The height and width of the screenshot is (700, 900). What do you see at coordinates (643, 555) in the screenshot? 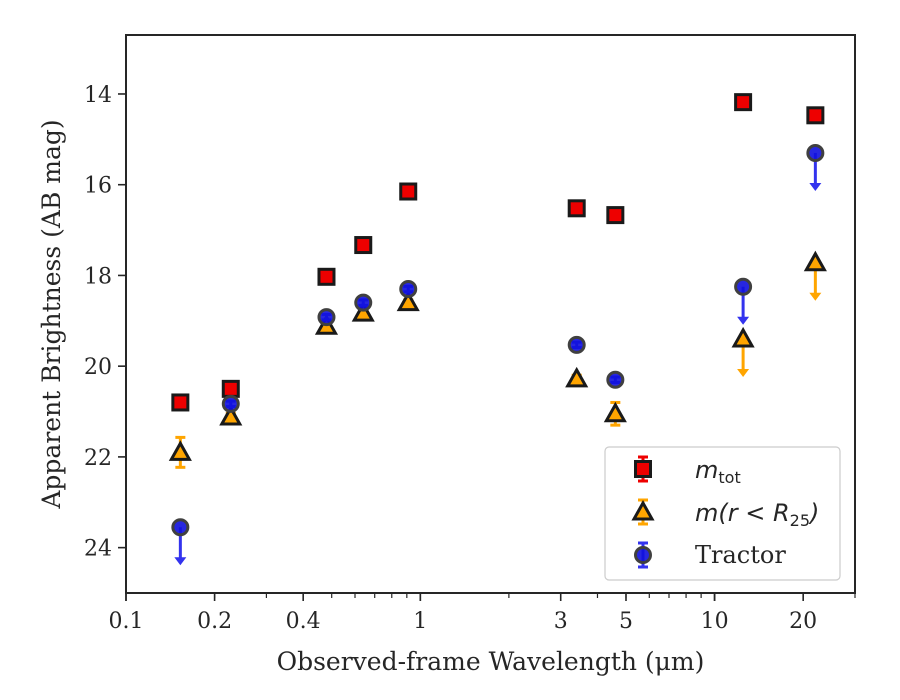
I see `legend-marker-circle` at bounding box center [643, 555].